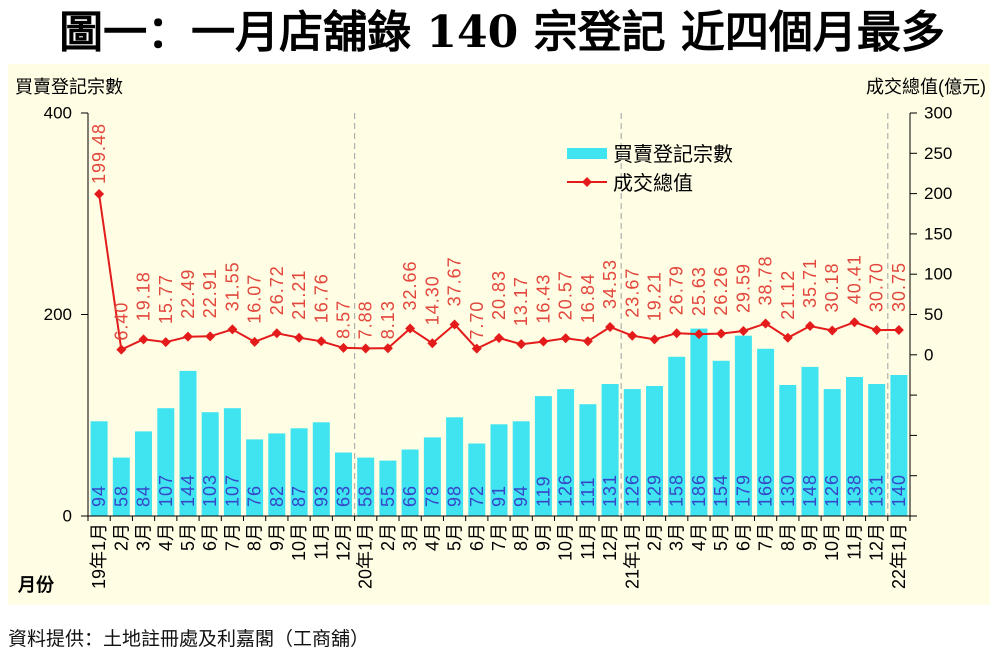  What do you see at coordinates (677, 537) in the screenshot?
I see `x-tick-label-27: 3月` at bounding box center [677, 537].